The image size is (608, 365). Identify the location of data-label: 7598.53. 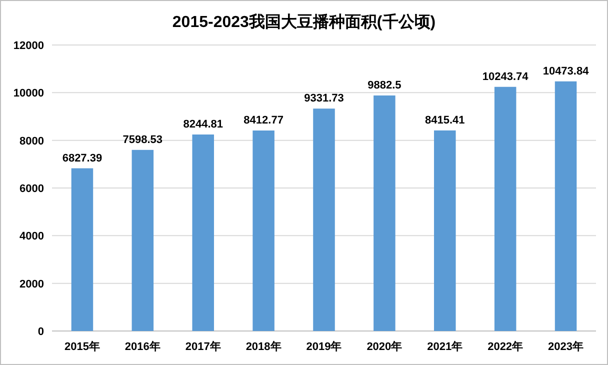
(142, 140).